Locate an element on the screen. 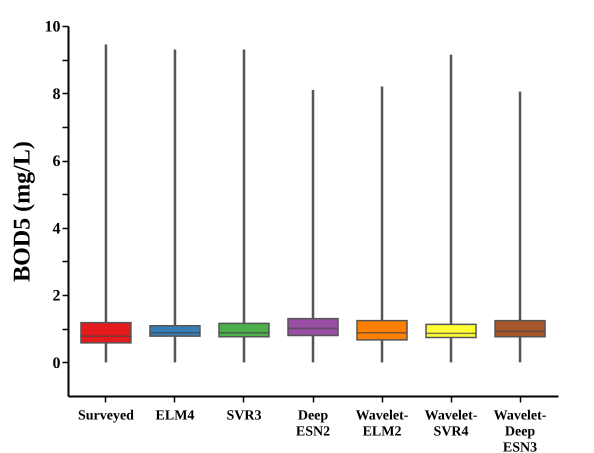 The image size is (594, 453). x-tick-label: SVR3 is located at coordinates (244, 416).